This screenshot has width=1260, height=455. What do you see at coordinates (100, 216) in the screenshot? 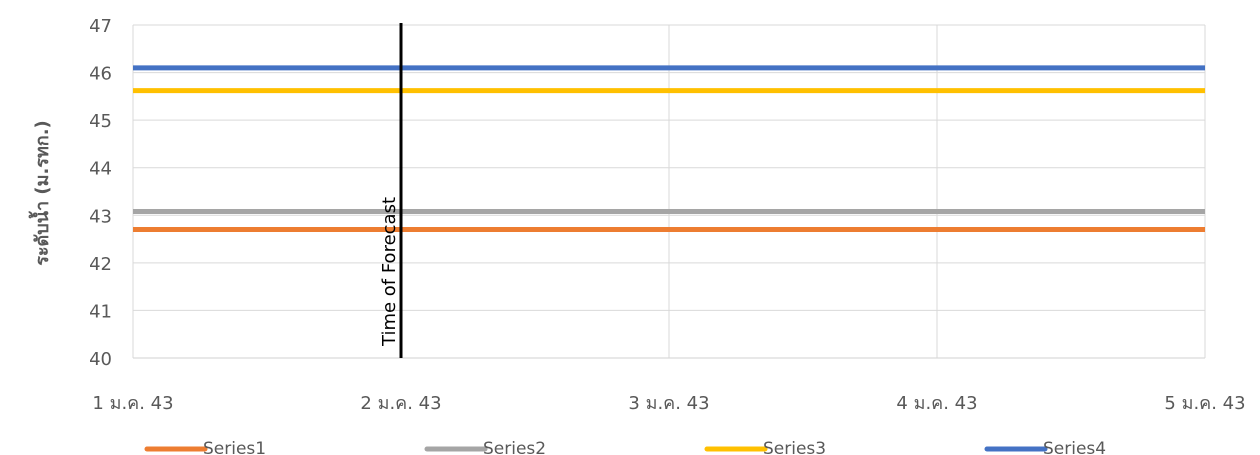
I see `y-tick-label: 43` at bounding box center [100, 216].